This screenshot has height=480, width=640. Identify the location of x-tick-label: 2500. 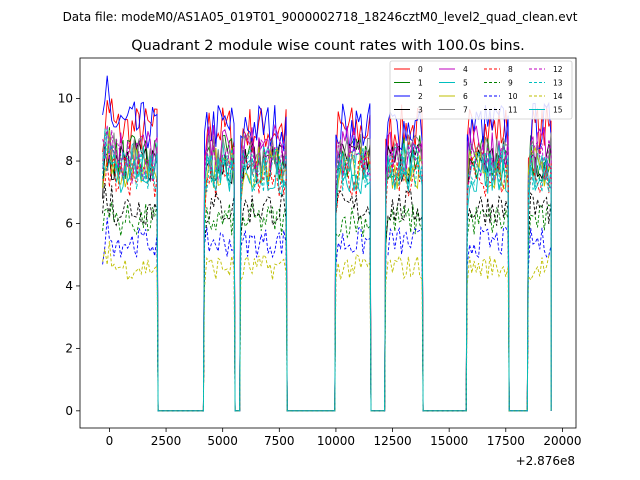
(166, 441).